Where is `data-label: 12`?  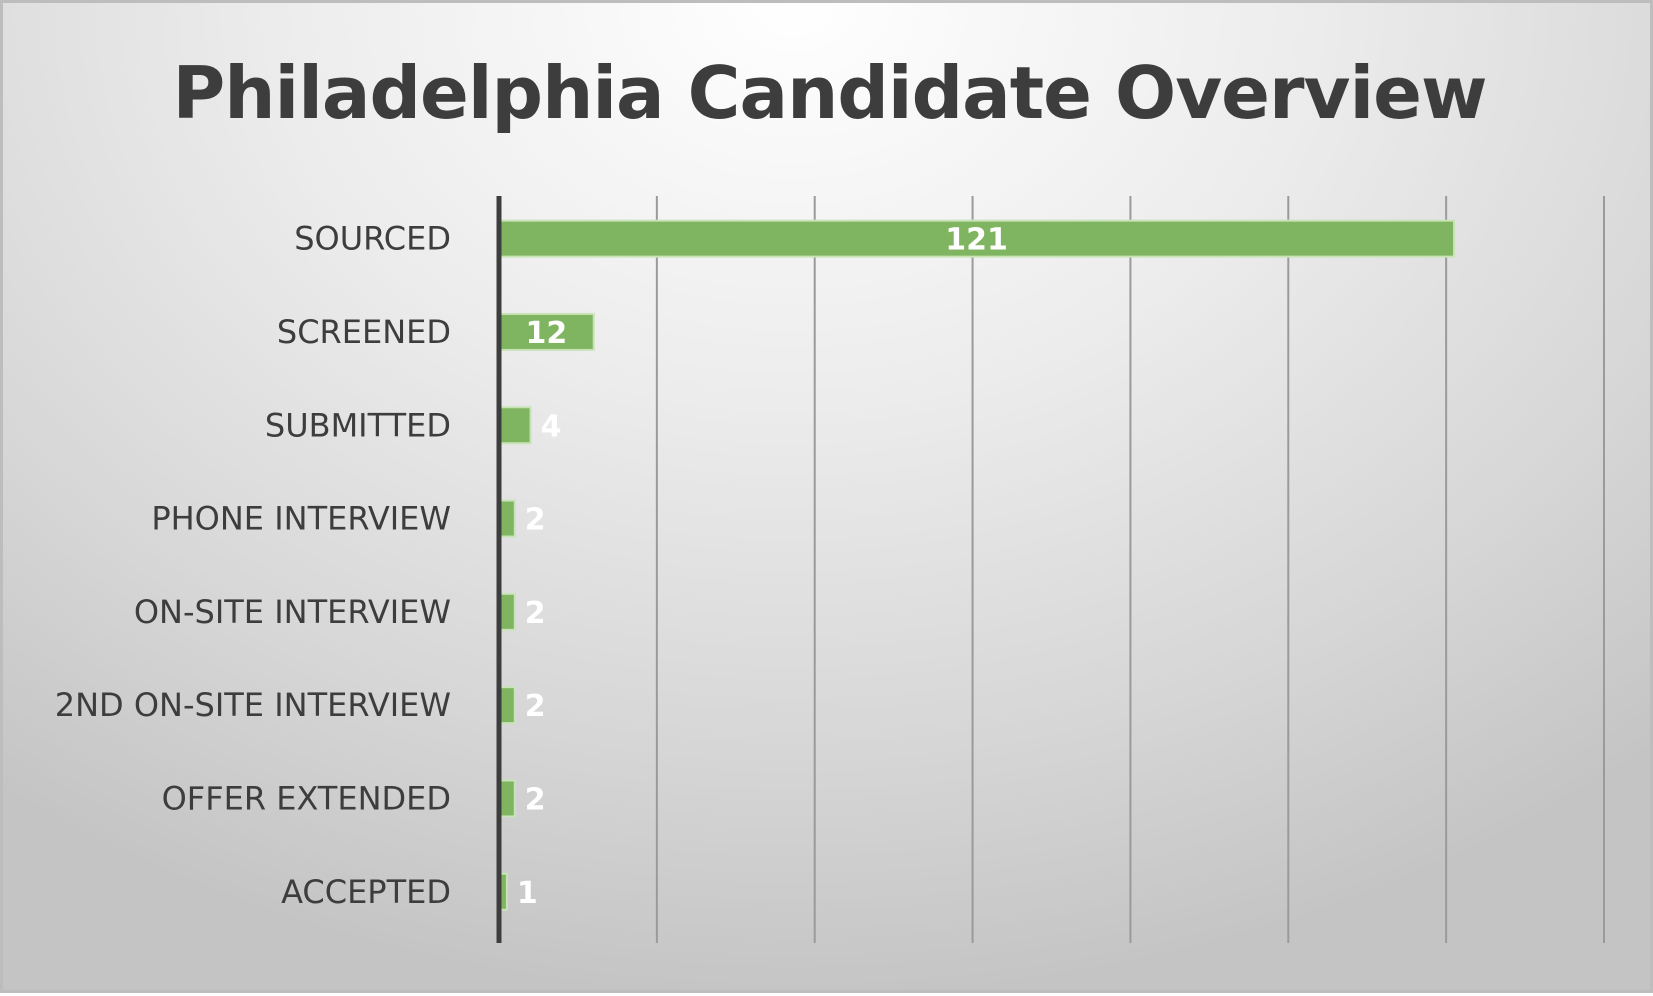 data-label: 12 is located at coordinates (546, 333).